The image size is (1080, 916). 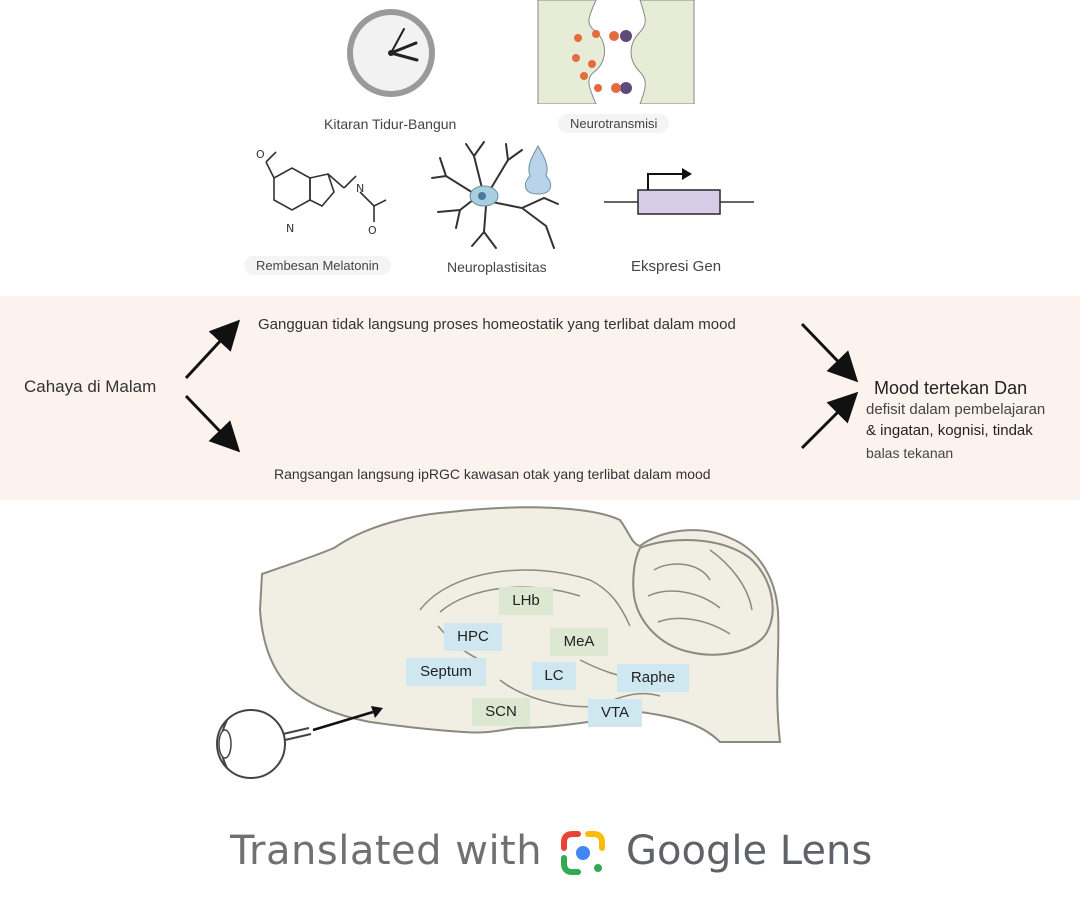 I want to click on arrow-down-right, so click(x=829, y=352).